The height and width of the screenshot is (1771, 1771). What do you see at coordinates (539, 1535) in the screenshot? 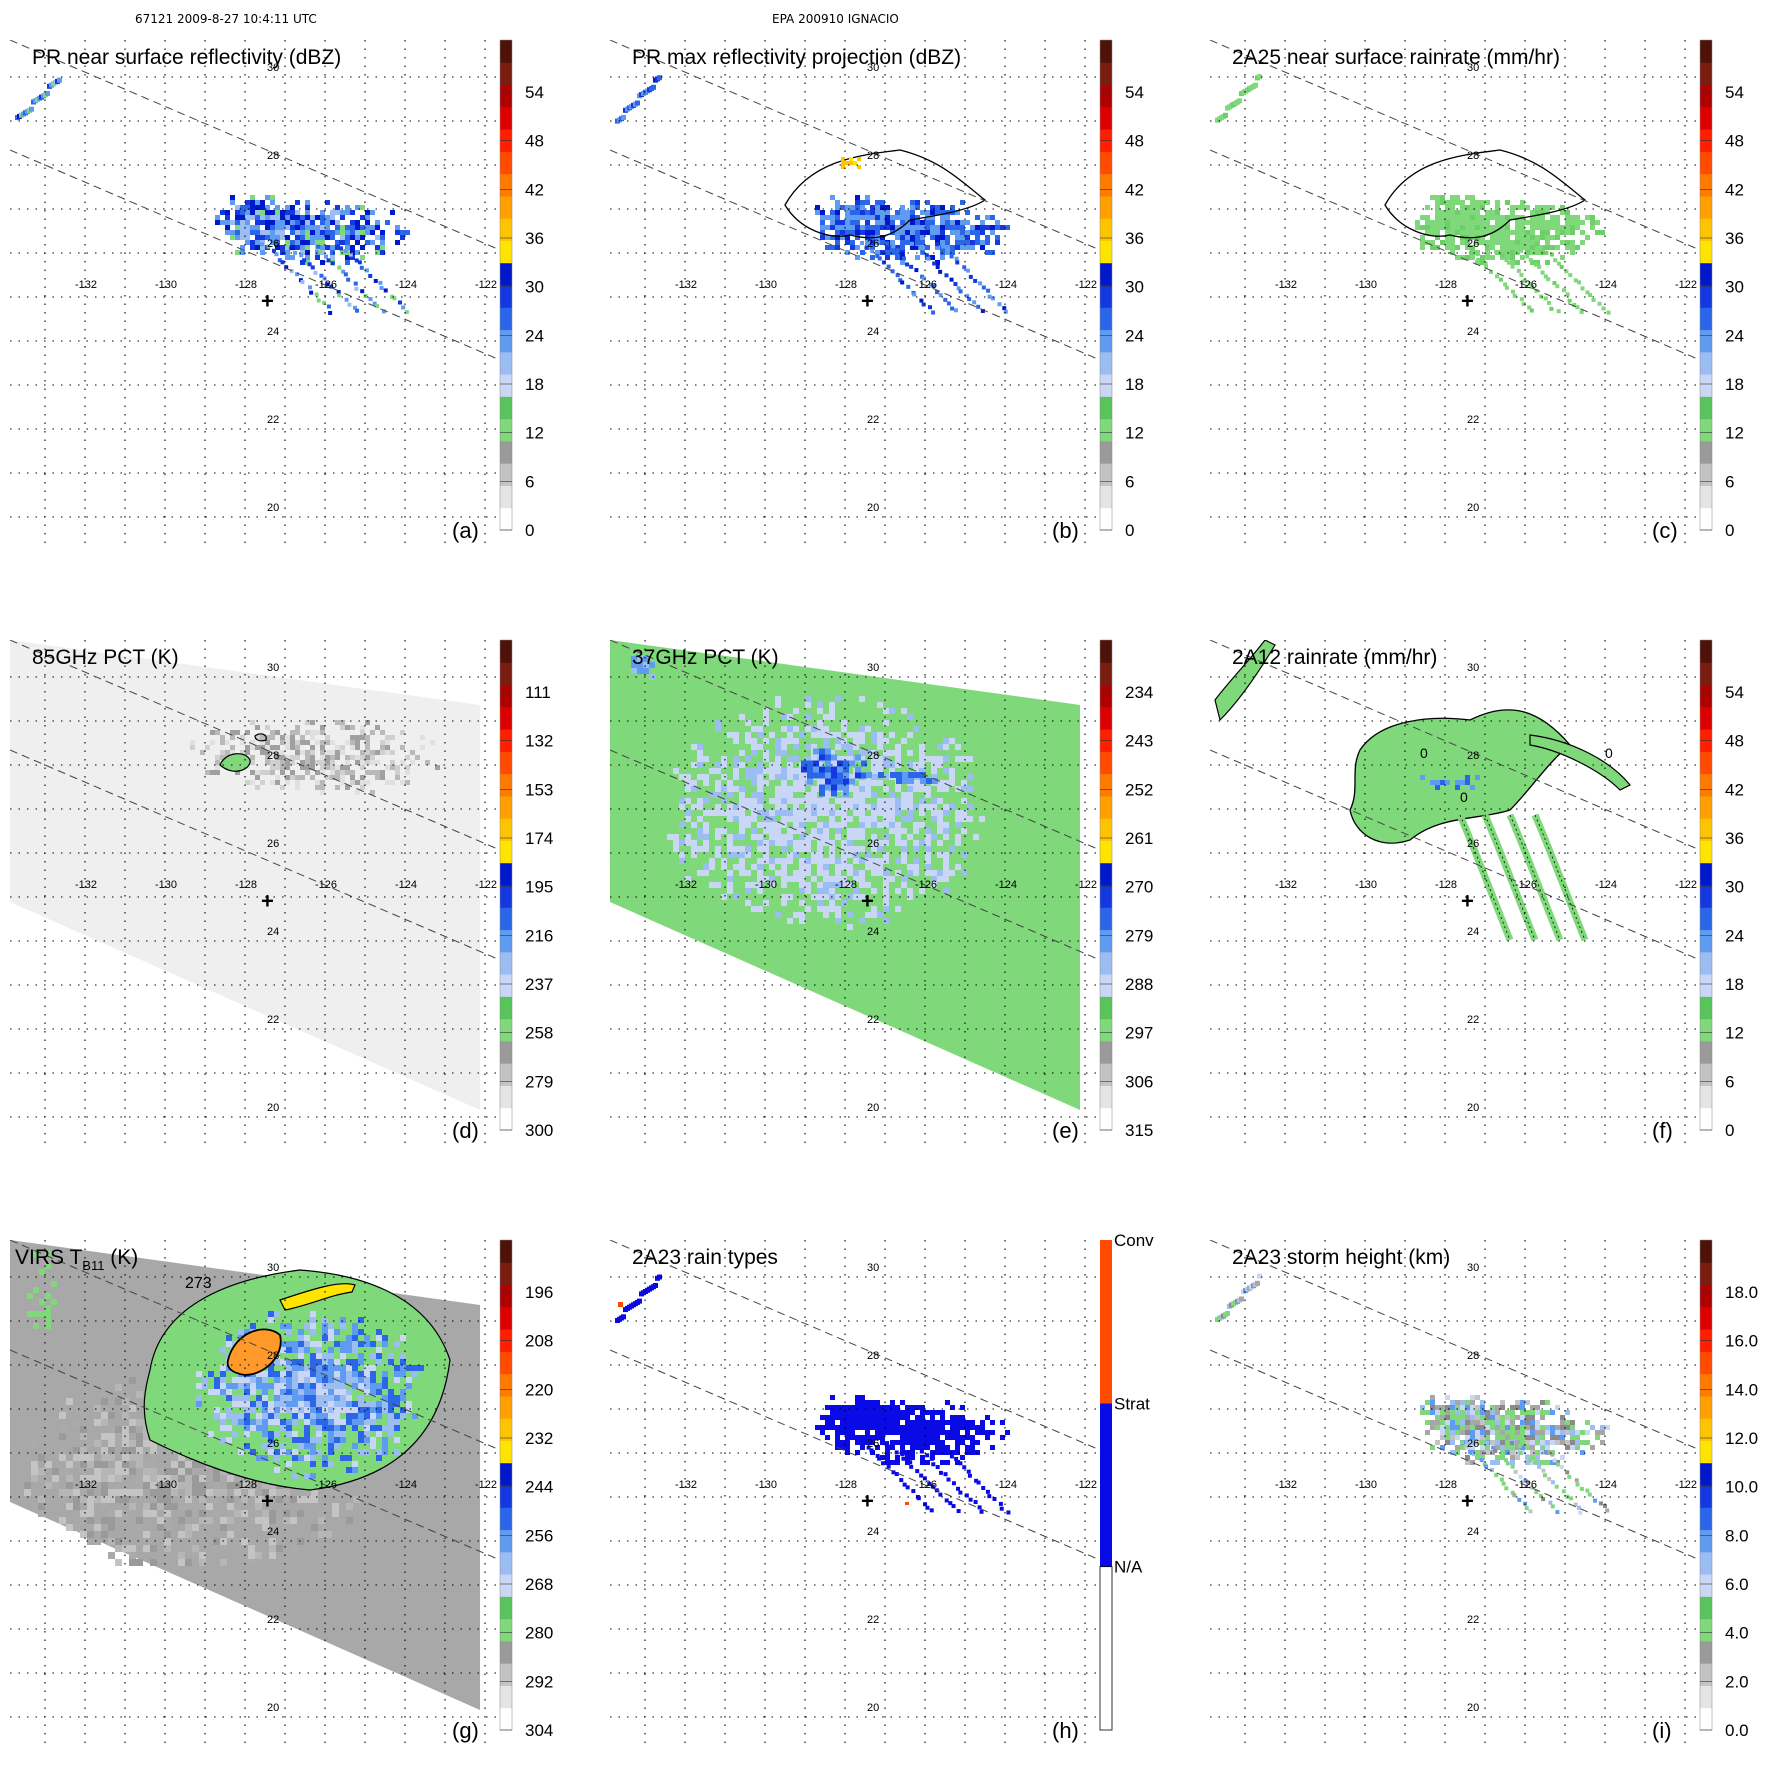
I see `legend-tick-label: 256` at bounding box center [539, 1535].